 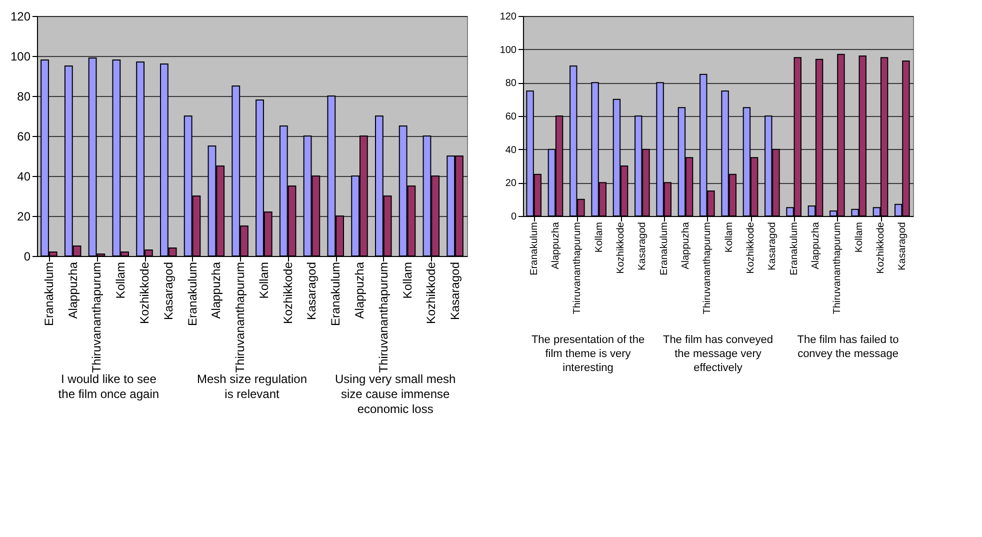 What do you see at coordinates (848, 347) in the screenshot?
I see `text: The film has failed to convey the message` at bounding box center [848, 347].